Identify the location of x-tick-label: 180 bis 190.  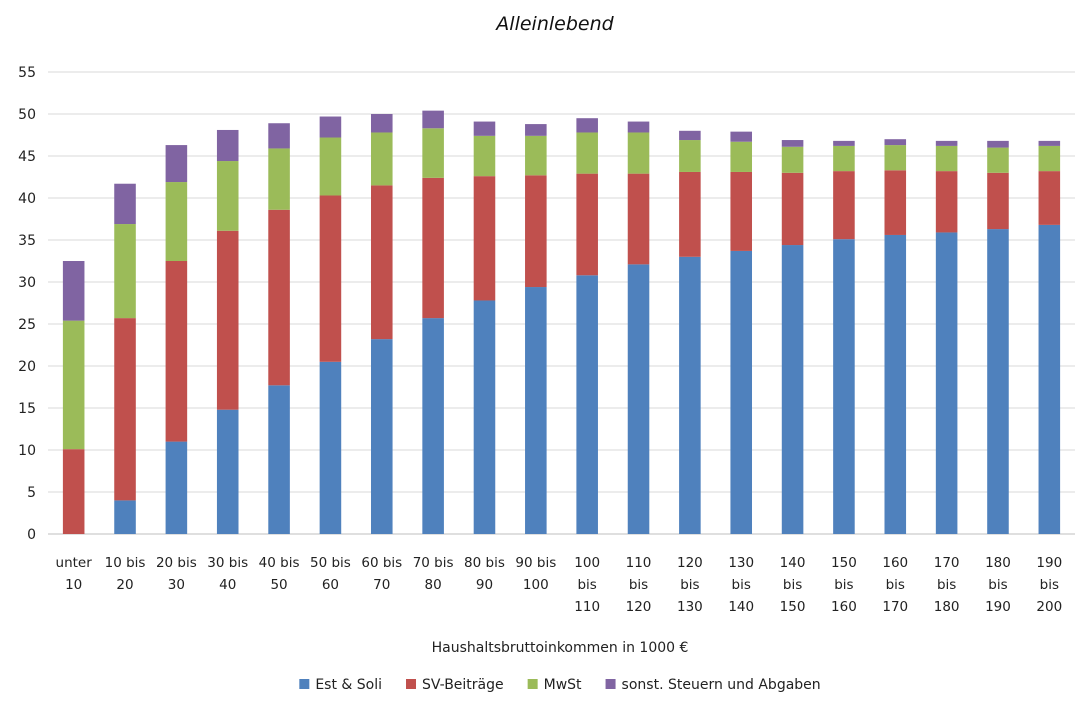
(998, 585).